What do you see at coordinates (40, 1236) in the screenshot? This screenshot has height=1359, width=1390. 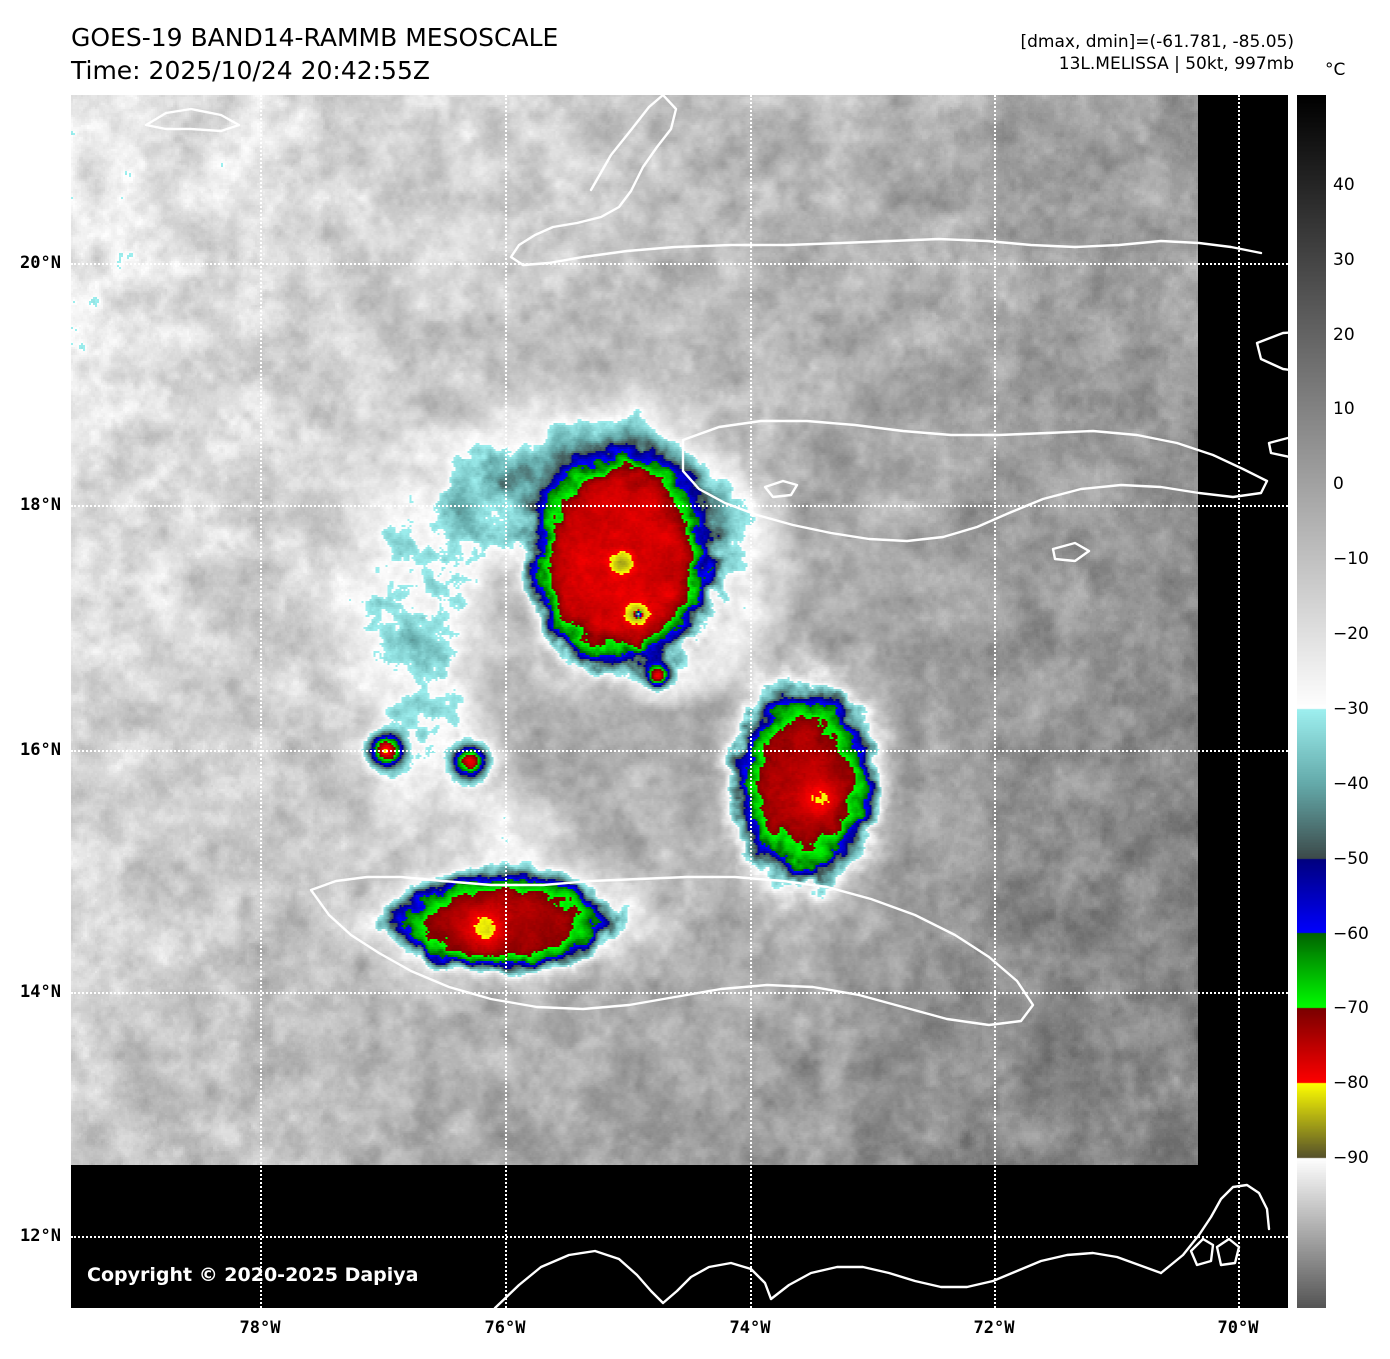 I see `lat-tick-12°N: 12°N` at bounding box center [40, 1236].